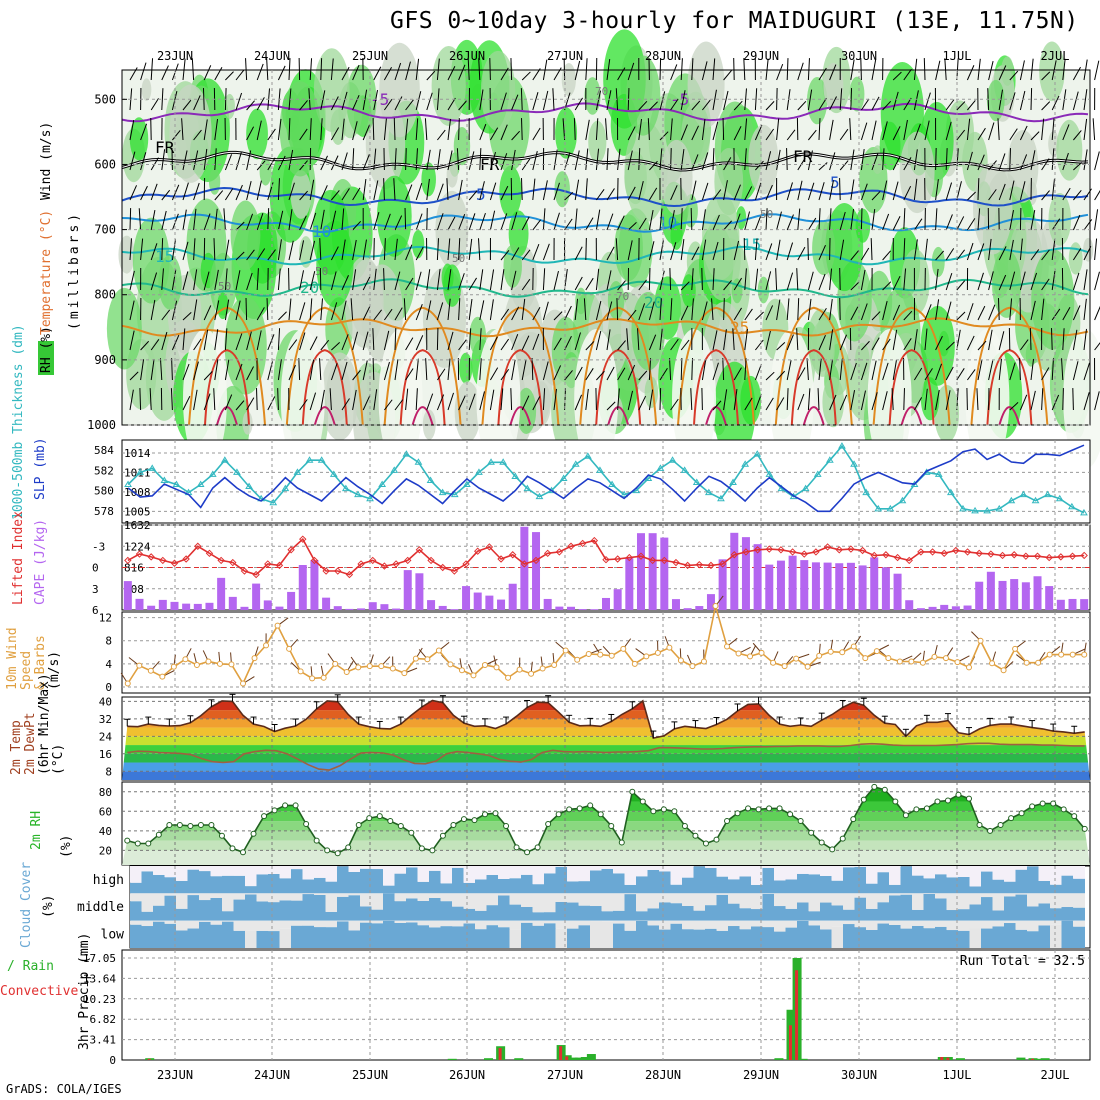  What do you see at coordinates (105, 719) in the screenshot?
I see `temp-tick: 32` at bounding box center [105, 719].